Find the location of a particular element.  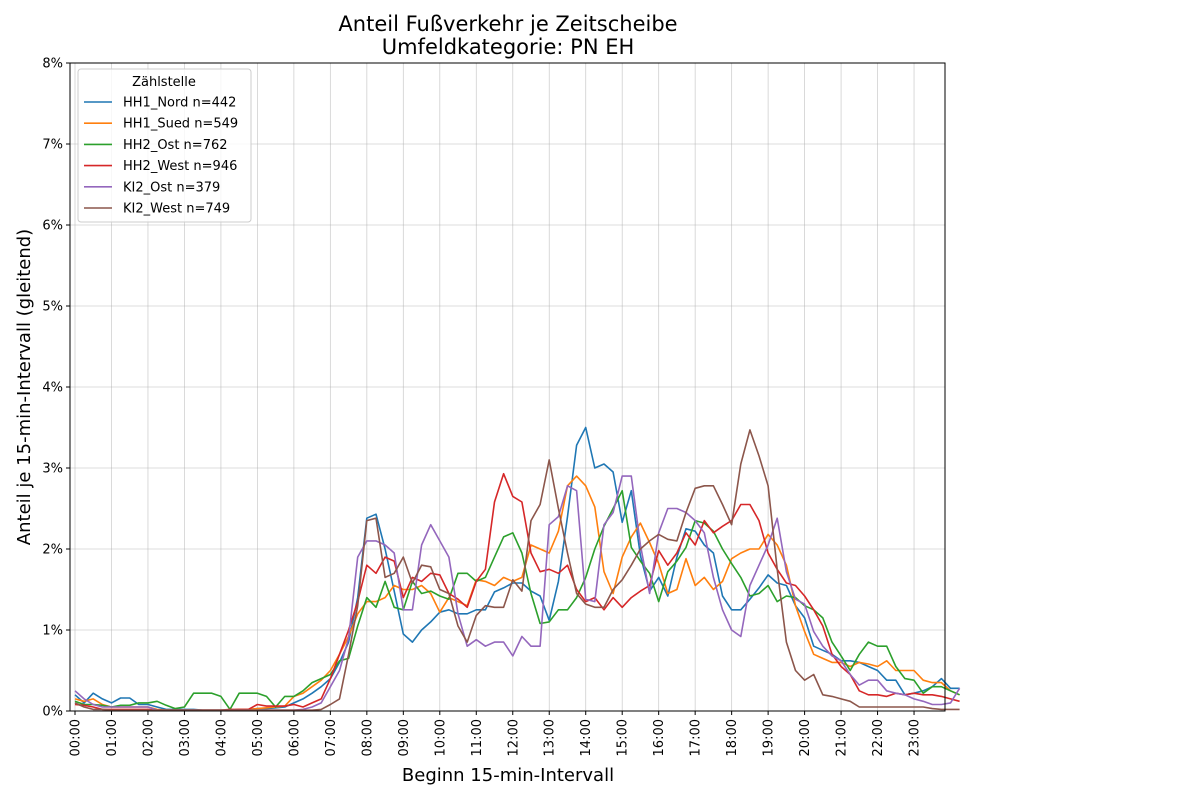

legend-label: HH2_West n=946 is located at coordinates (180, 166).